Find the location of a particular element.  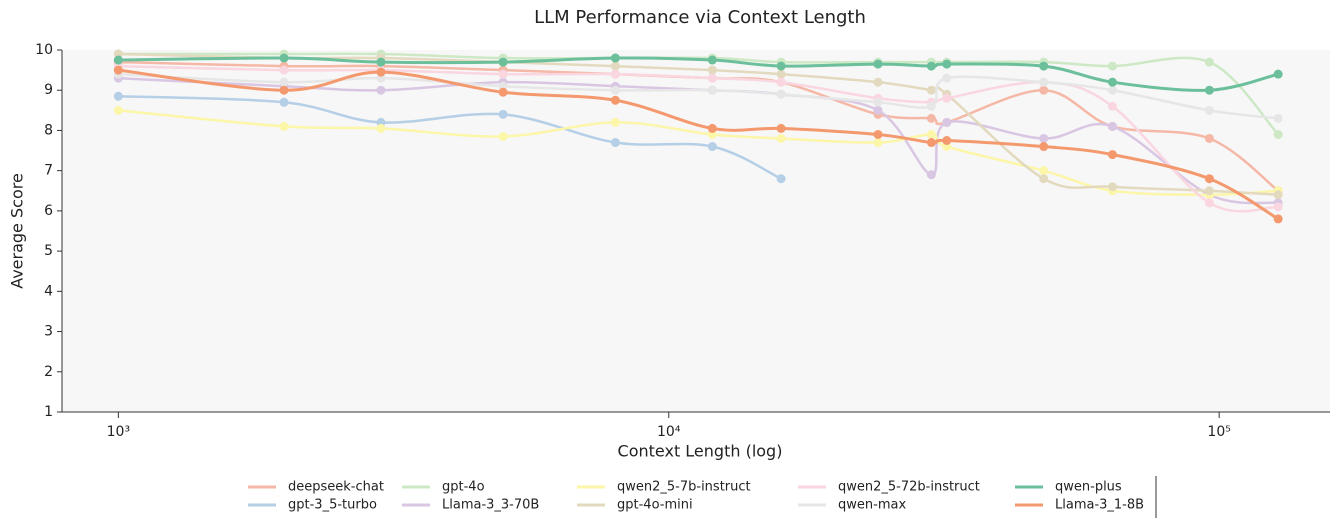

series-line is located at coordinates (450, 137).